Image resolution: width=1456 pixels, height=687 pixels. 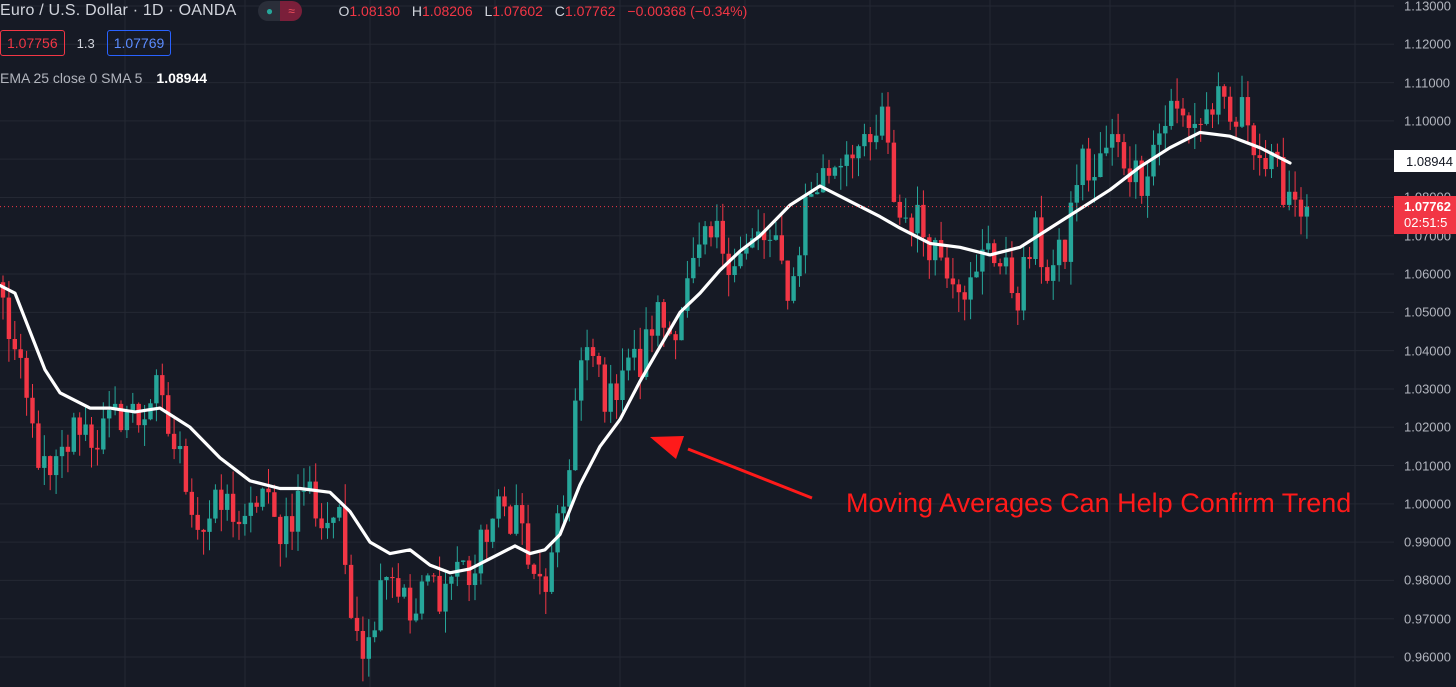 I want to click on bar-countdown: 02:51:5, so click(x=1426, y=222).